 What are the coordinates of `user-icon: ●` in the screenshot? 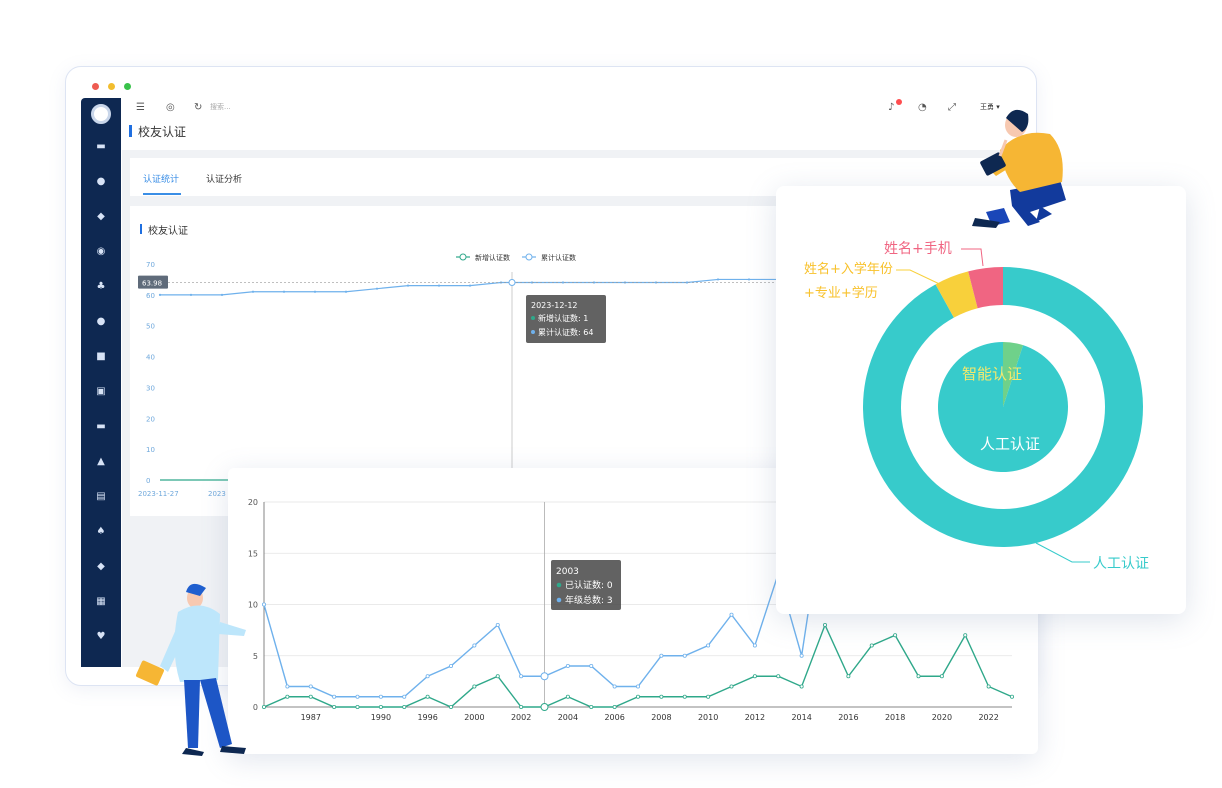 It's located at (101, 181).